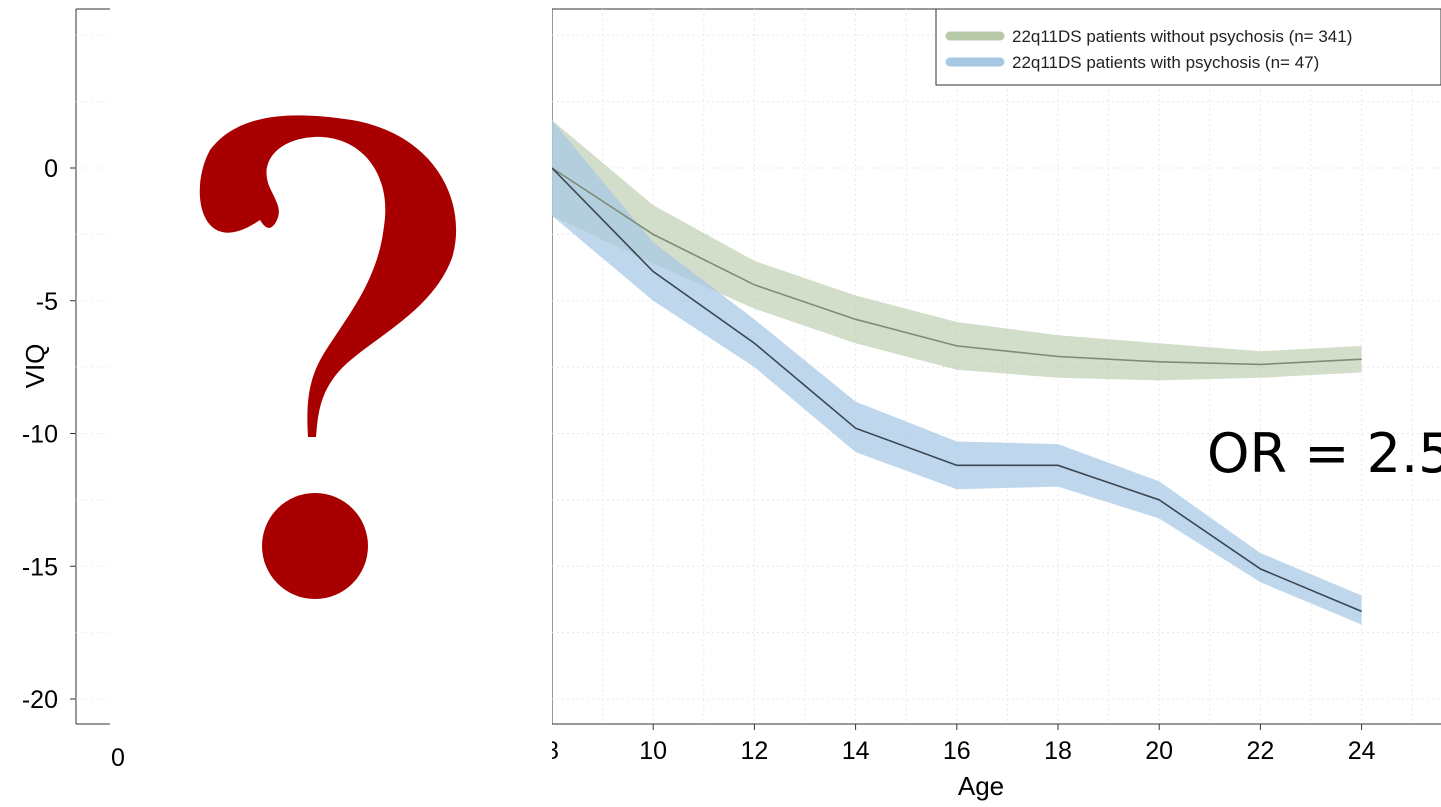 The height and width of the screenshot is (807, 1441). I want to click on x-tick-label: 22, so click(1260, 751).